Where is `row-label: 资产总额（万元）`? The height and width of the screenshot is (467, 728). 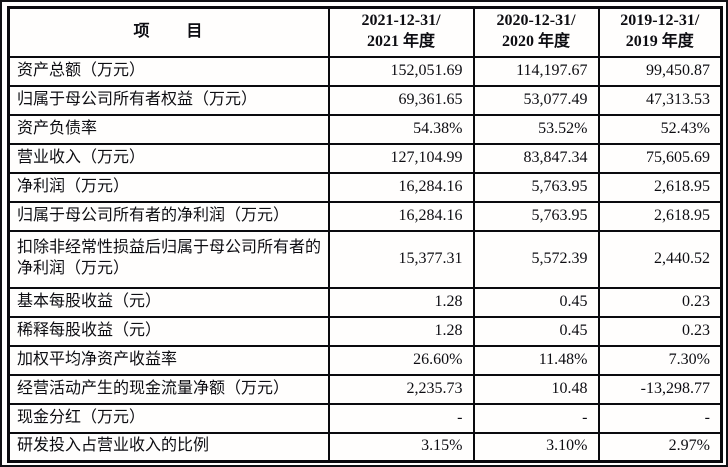 row-label: 资产总额（万元） is located at coordinates (168, 71).